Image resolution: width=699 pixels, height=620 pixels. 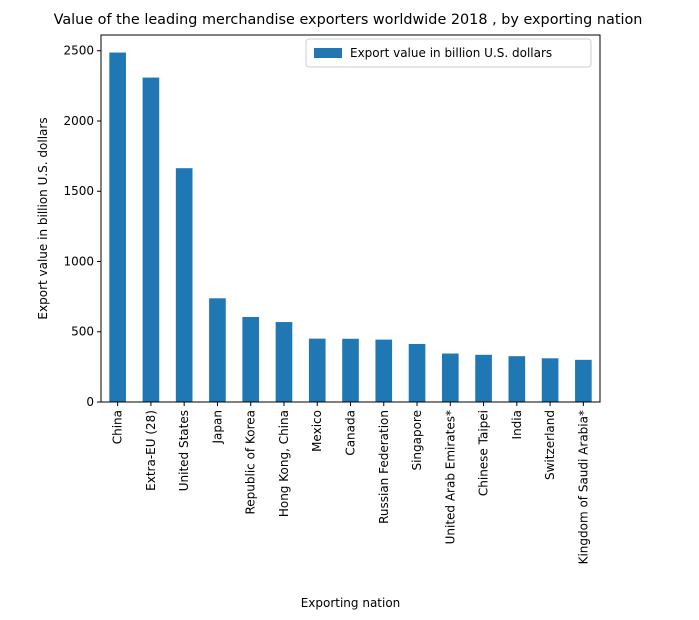 What do you see at coordinates (43, 218) in the screenshot?
I see `y-axis-label: Export value in billion U.S. dollars` at bounding box center [43, 218].